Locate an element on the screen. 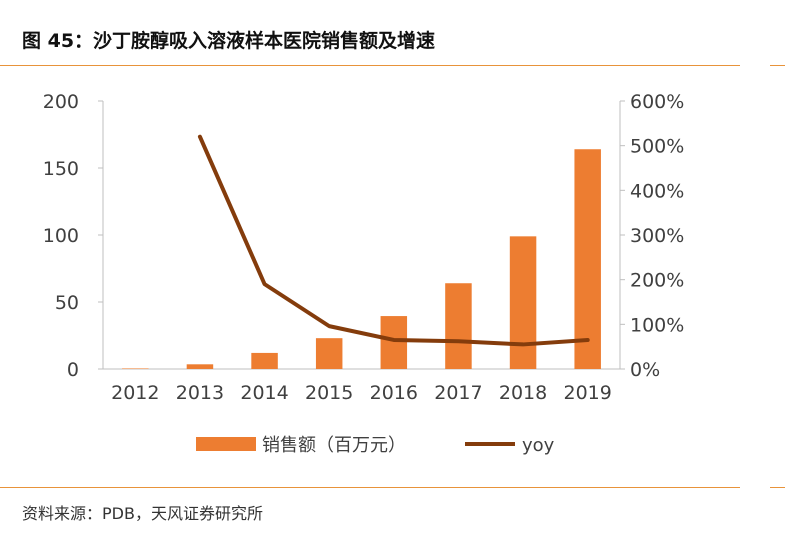 The height and width of the screenshot is (539, 785). x-tick-label: 2019 is located at coordinates (588, 393).